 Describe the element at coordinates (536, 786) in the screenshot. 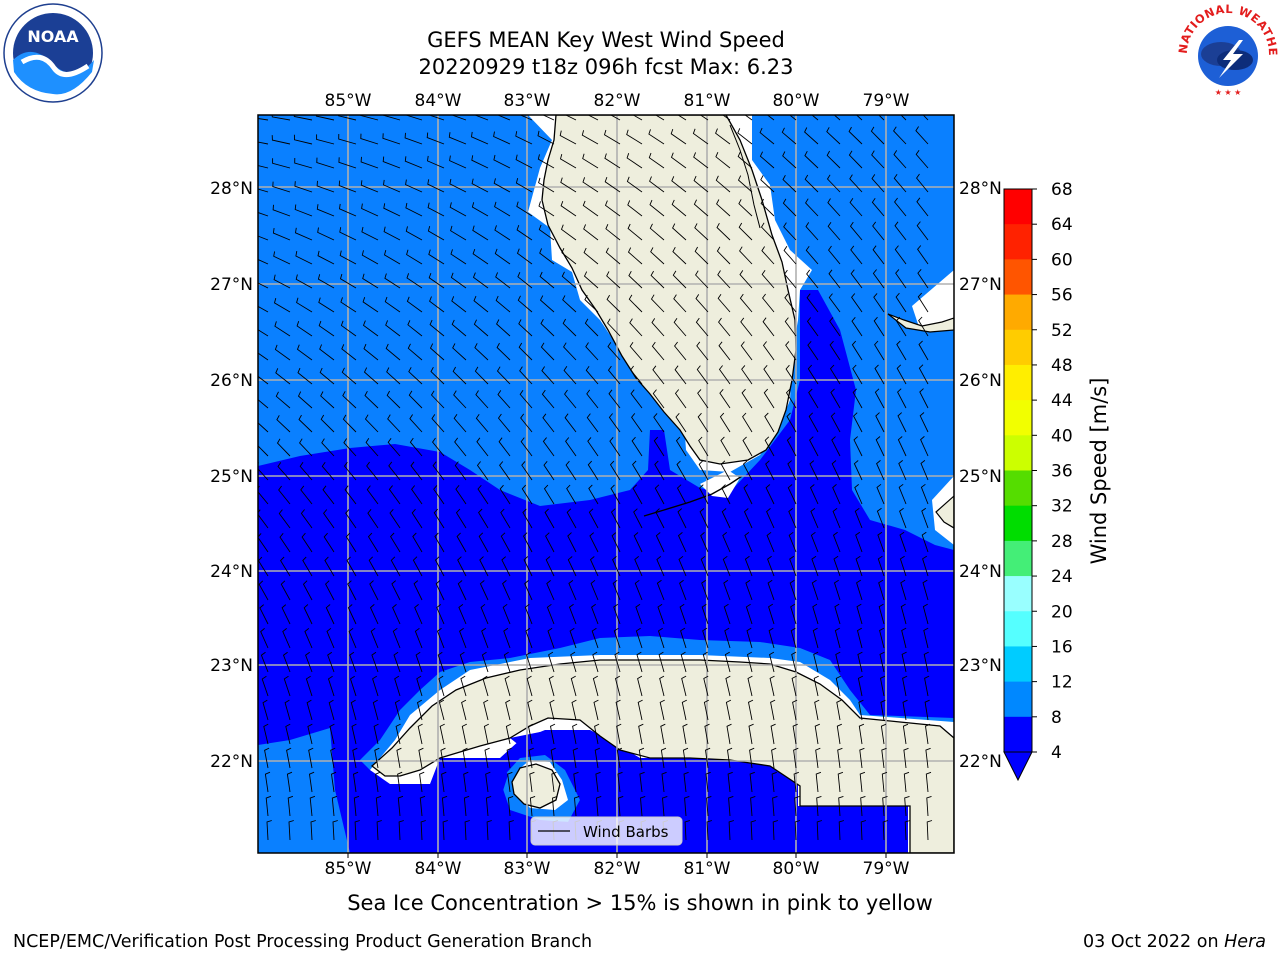

I see `land-isle-of-youth` at that location.